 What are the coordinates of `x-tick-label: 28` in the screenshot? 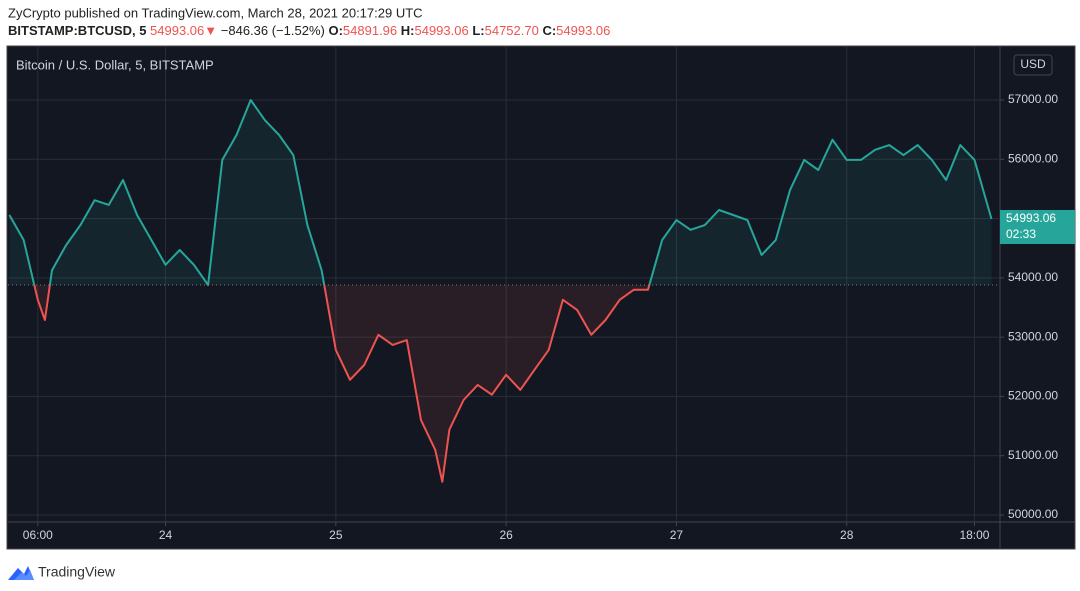 It's located at (847, 535).